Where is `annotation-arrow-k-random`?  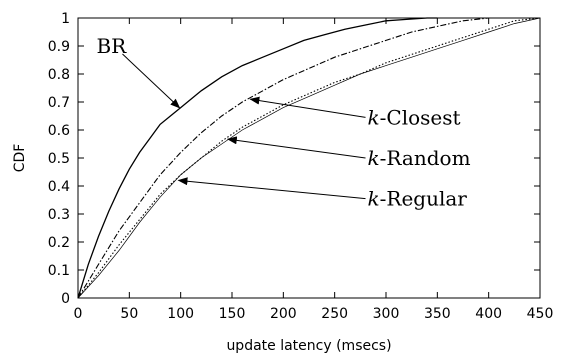 annotation-arrow-k-random is located at coordinates (296, 147).